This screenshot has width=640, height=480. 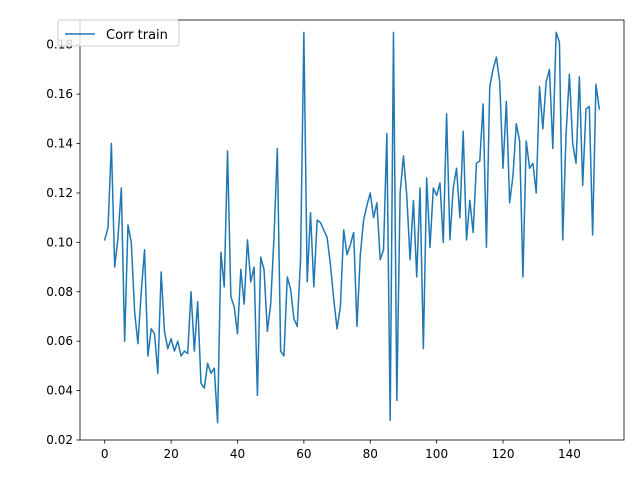 What do you see at coordinates (59, 94) in the screenshot?
I see `y-tick-label-7: 0.16` at bounding box center [59, 94].